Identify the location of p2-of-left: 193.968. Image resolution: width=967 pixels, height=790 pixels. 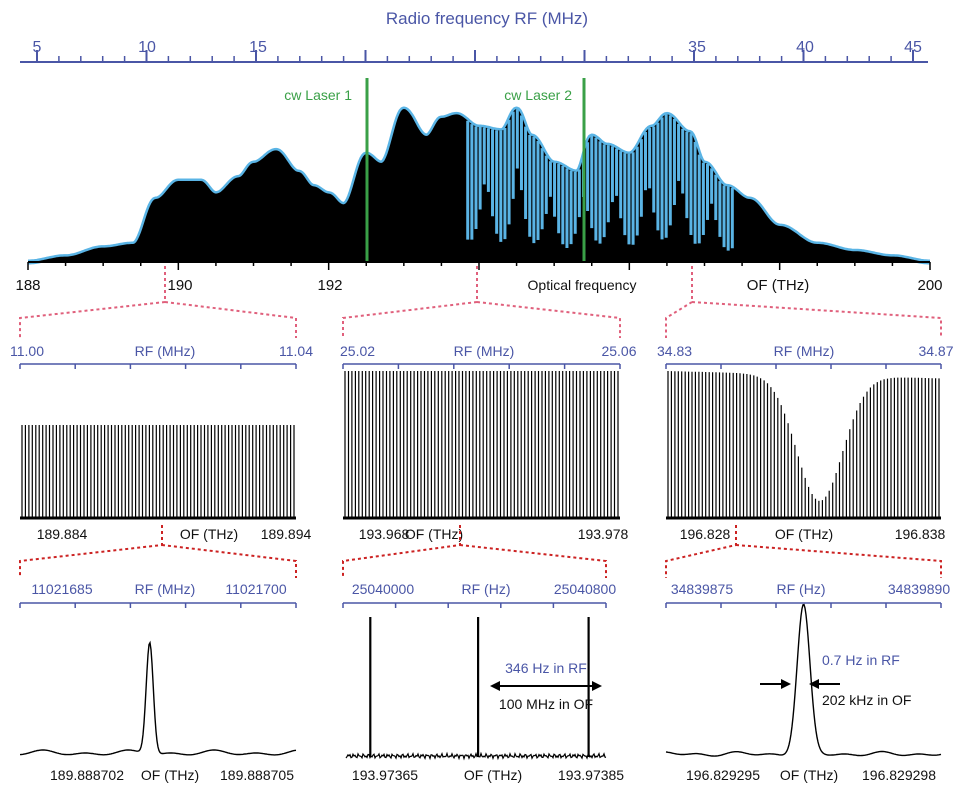
(384, 534).